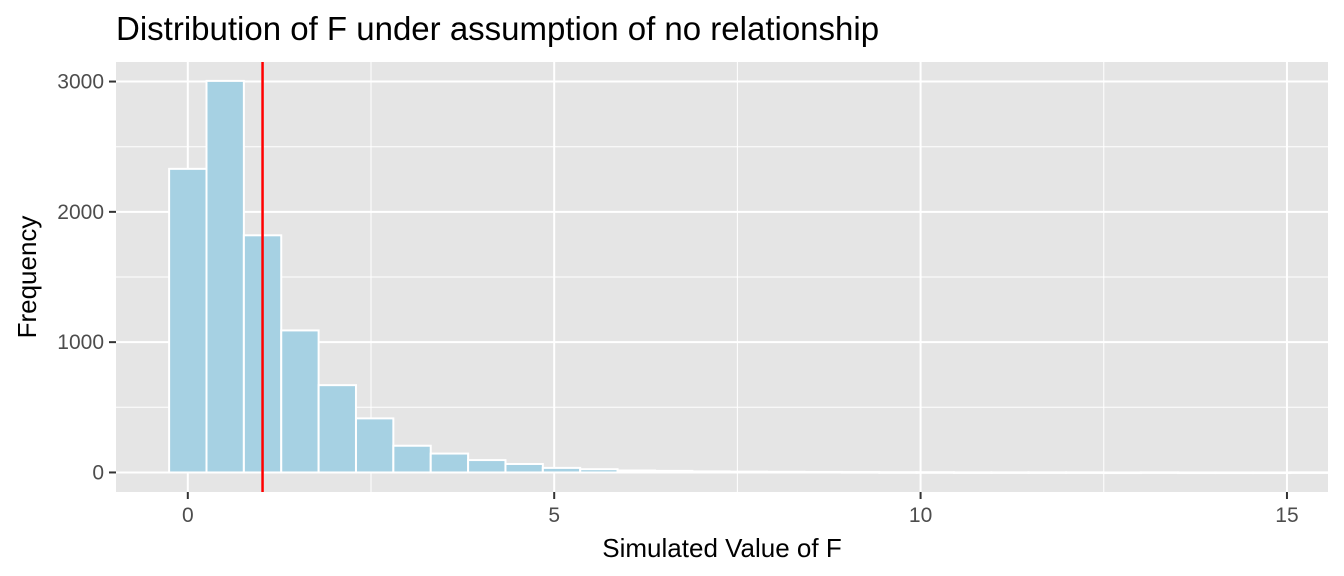 The image size is (1344, 576). I want to click on y-tick-label: 1000, so click(80, 342).